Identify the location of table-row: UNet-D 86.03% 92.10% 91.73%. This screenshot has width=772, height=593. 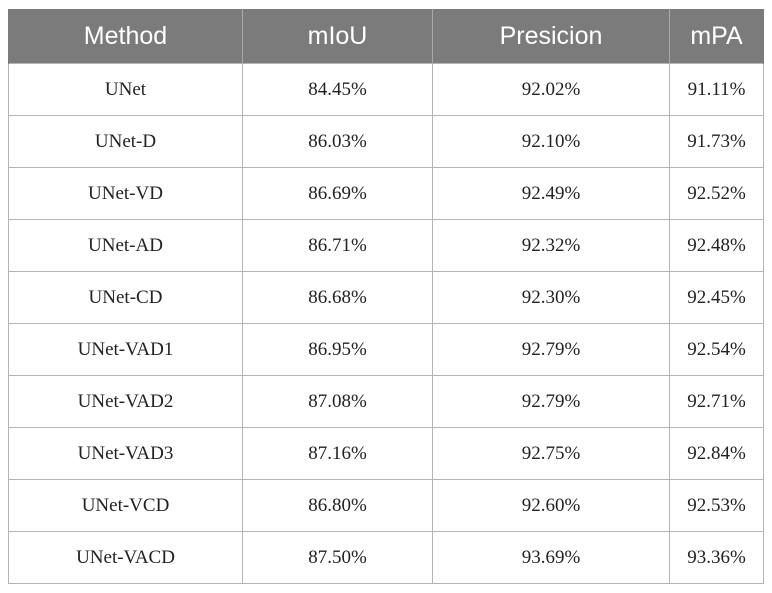
(386, 141).